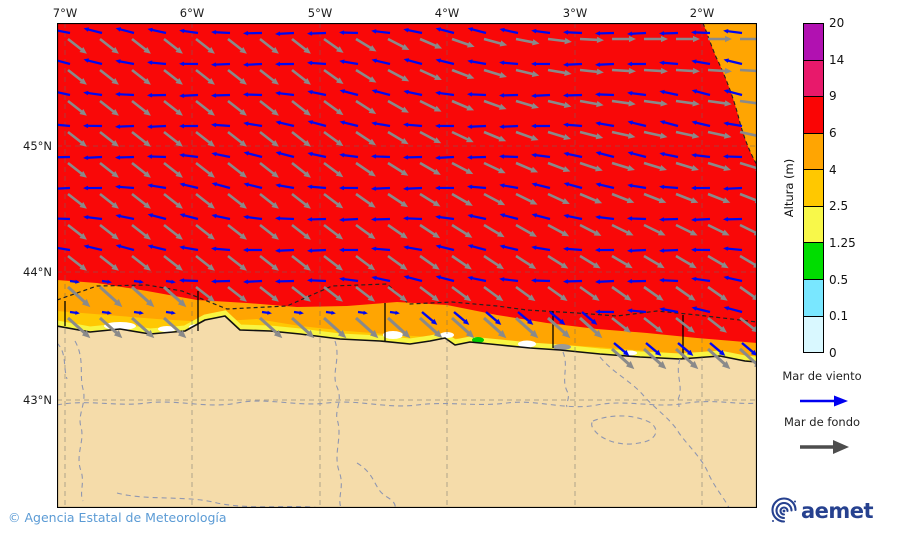 The height and width of the screenshot is (533, 900). Describe the element at coordinates (192, 13) in the screenshot. I see `x-tick-label: 6°W` at that location.